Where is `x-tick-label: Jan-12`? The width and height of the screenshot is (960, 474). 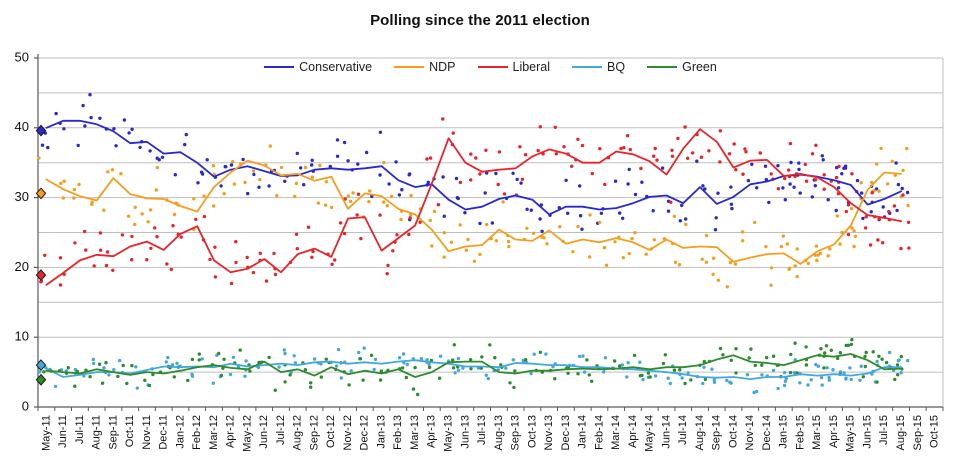 x-tick-label: Jan-12 is located at coordinates (180, 432).